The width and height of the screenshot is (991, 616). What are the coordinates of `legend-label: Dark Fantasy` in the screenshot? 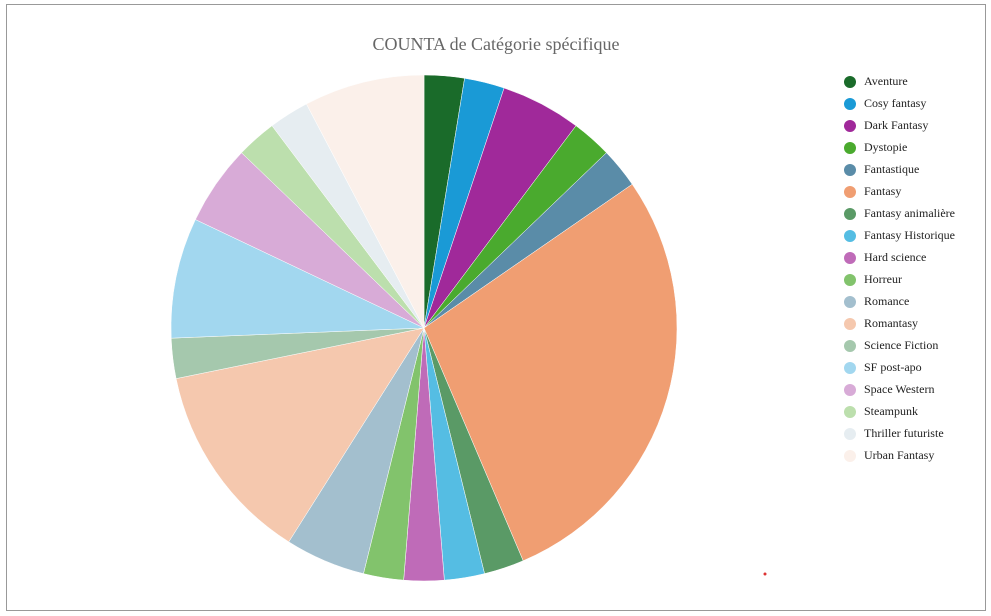 It's located at (896, 125).